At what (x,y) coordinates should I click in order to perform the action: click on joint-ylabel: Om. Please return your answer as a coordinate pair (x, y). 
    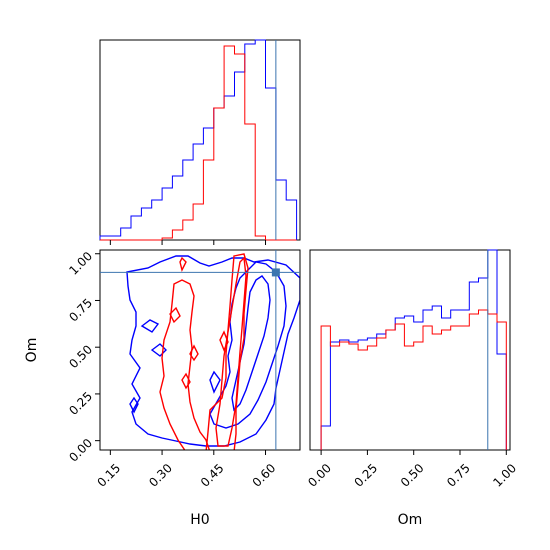
    Looking at the image, I should click on (32, 350).